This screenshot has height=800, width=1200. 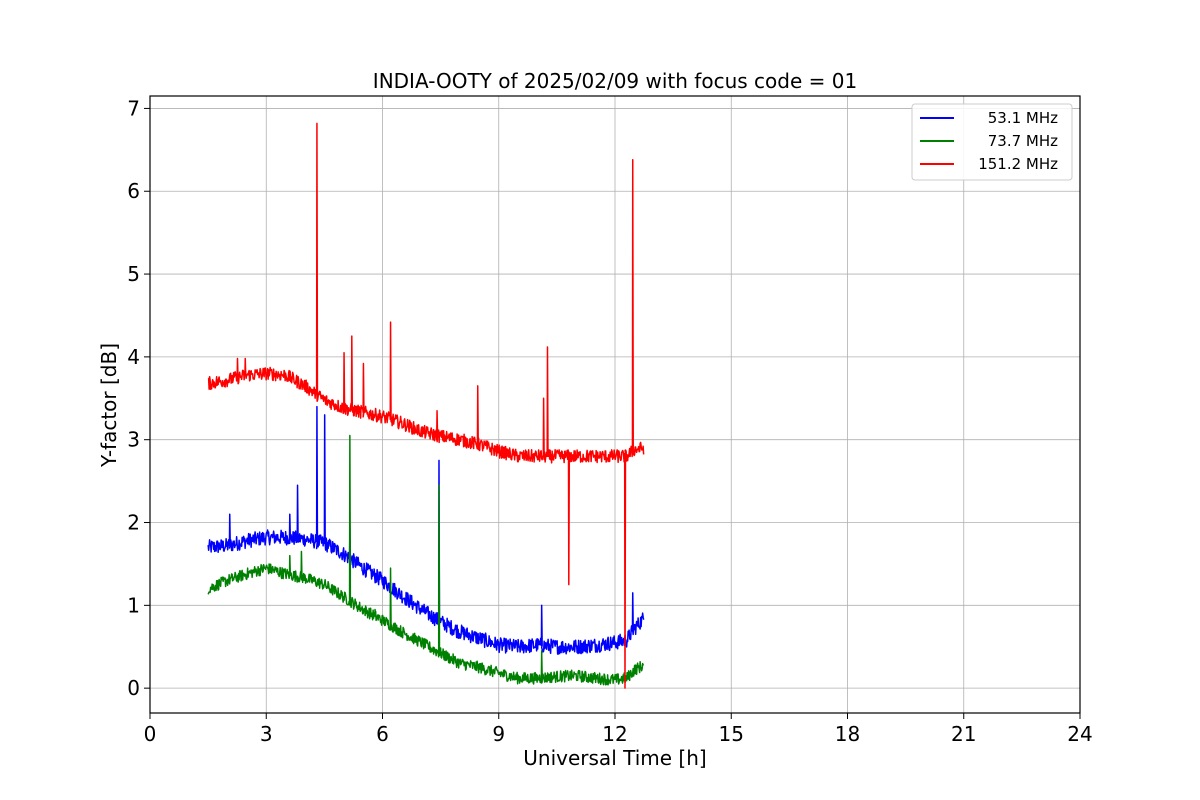 I want to click on y-tick-label: 1, so click(x=133, y=605).